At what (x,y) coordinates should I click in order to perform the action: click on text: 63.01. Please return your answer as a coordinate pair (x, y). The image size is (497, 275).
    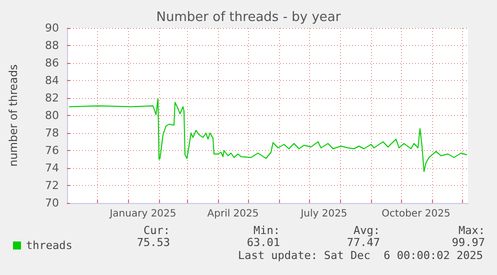
    Looking at the image, I should click on (263, 242).